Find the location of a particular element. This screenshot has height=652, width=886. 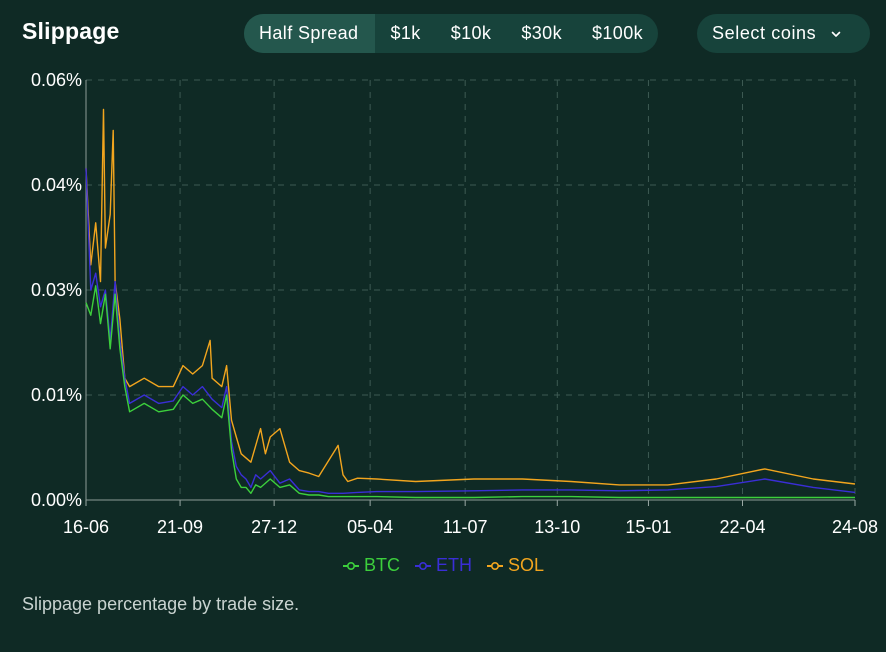

tab-half-spread: Half Spread is located at coordinates (310, 33).